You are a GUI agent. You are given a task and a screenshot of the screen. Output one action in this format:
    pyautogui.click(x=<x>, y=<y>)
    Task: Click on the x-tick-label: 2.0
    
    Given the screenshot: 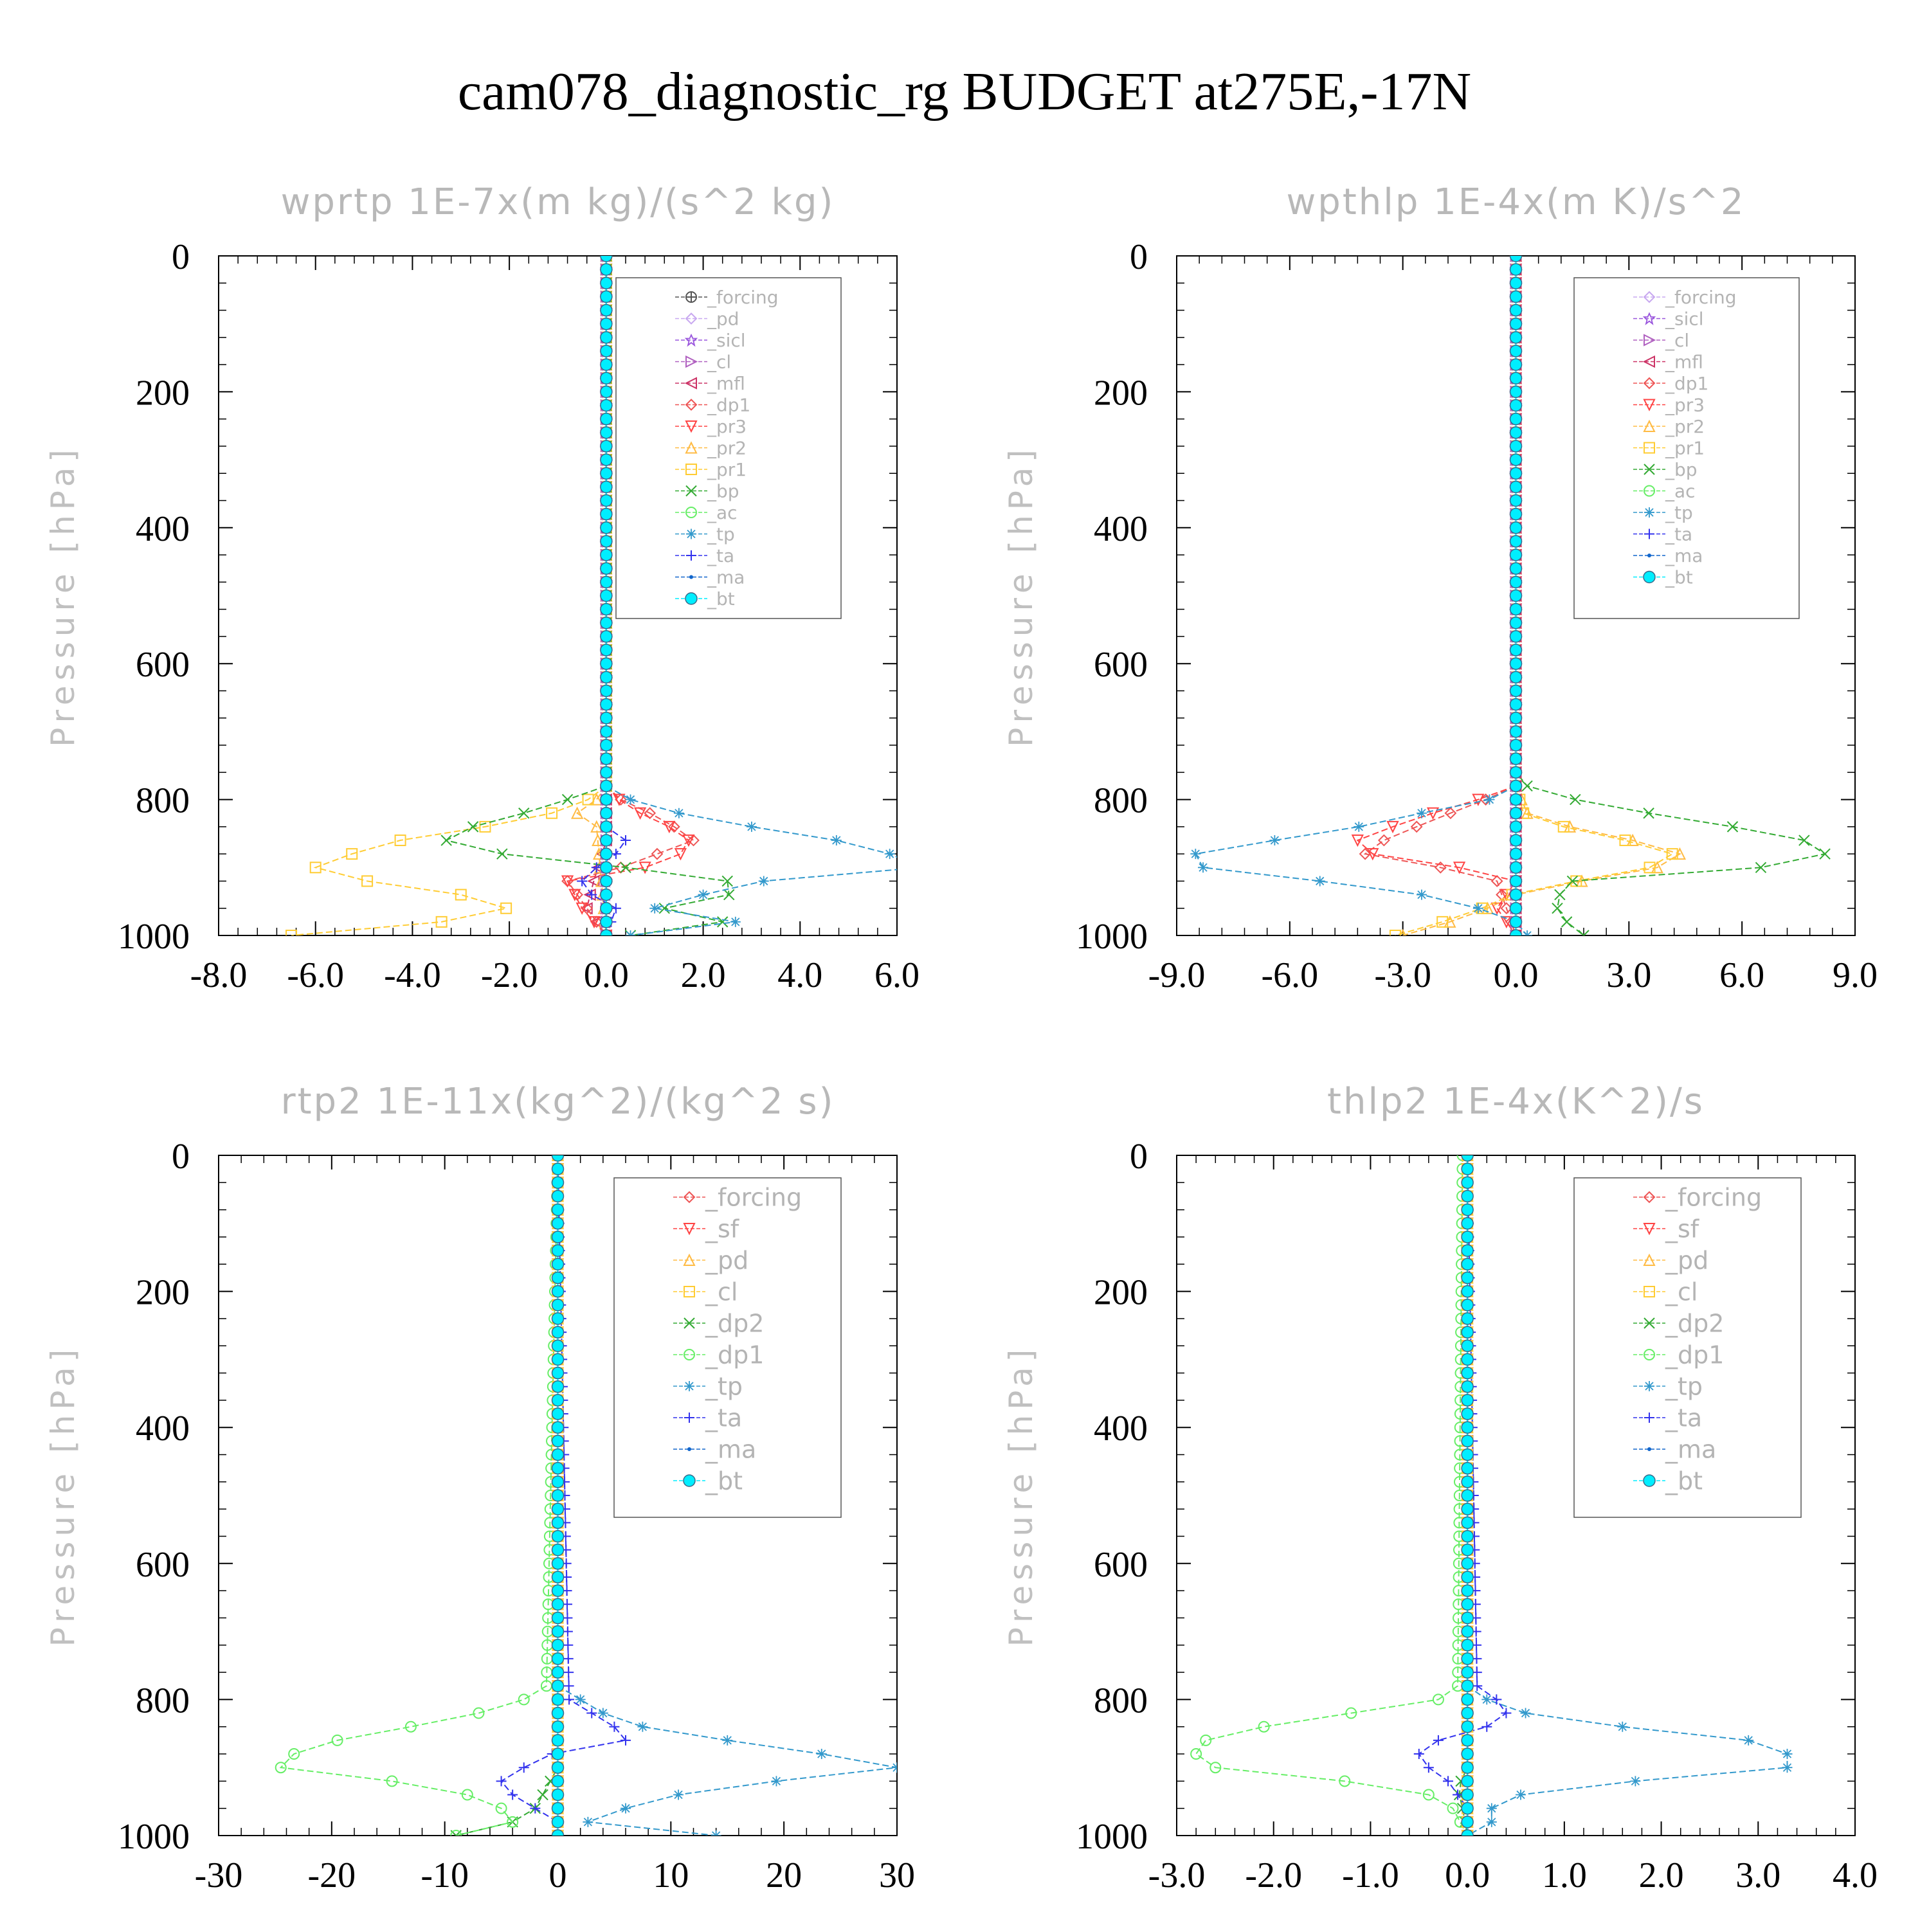 What is the action you would take?
    pyautogui.click(x=704, y=975)
    